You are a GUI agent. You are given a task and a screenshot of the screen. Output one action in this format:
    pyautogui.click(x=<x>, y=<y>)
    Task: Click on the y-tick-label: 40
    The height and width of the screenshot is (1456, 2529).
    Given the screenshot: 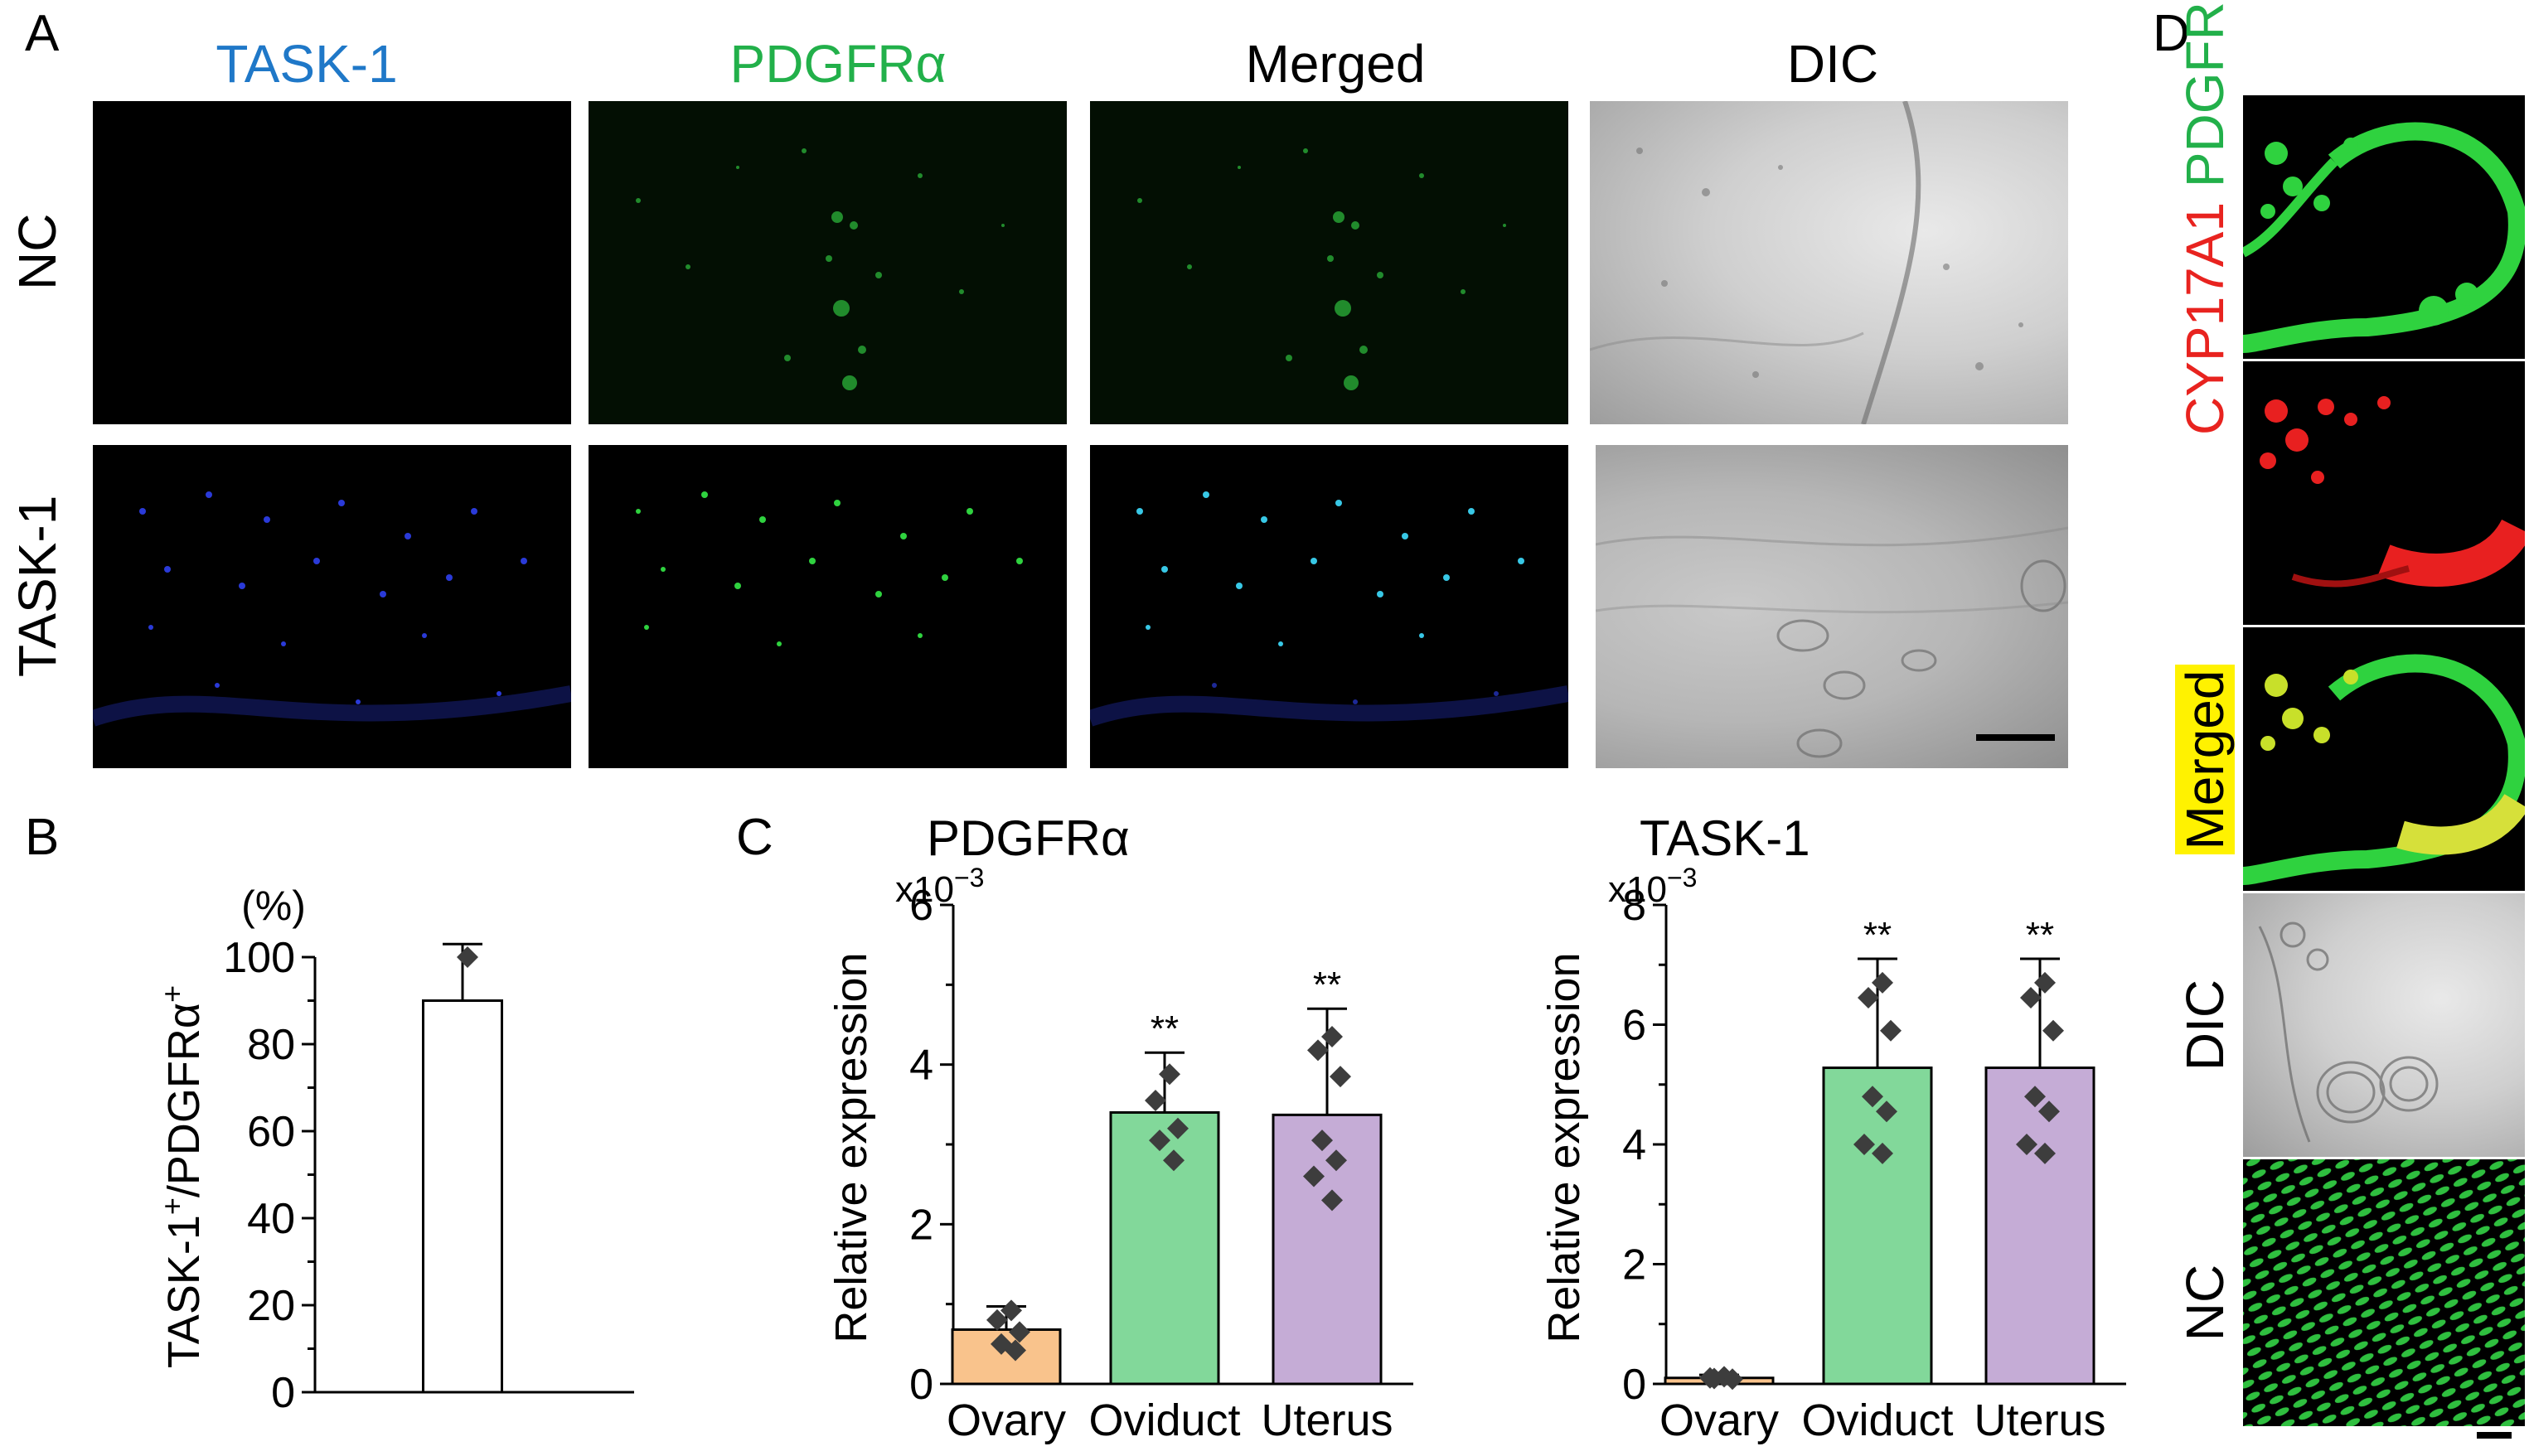 What is the action you would take?
    pyautogui.click(x=271, y=1219)
    